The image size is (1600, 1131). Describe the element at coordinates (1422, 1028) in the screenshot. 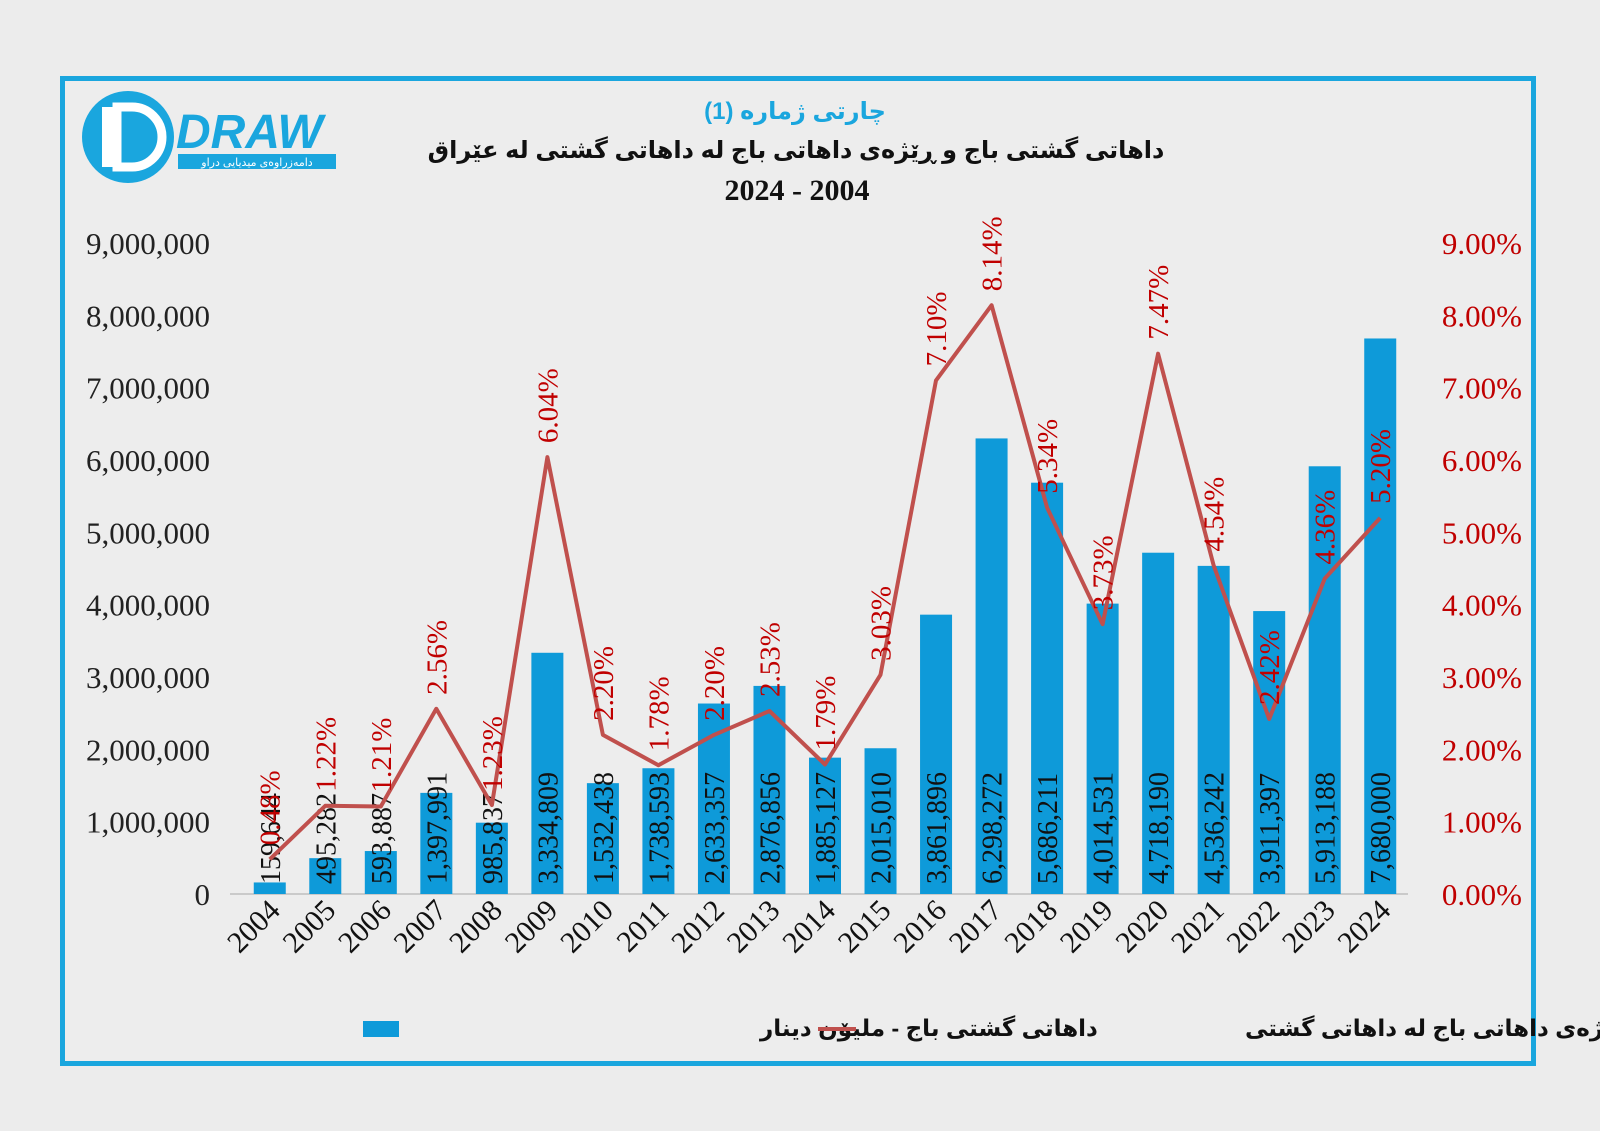

I see `legend-line-label: ڕێژەی داهاتی باج لە داهاتی گشتی` at that location.